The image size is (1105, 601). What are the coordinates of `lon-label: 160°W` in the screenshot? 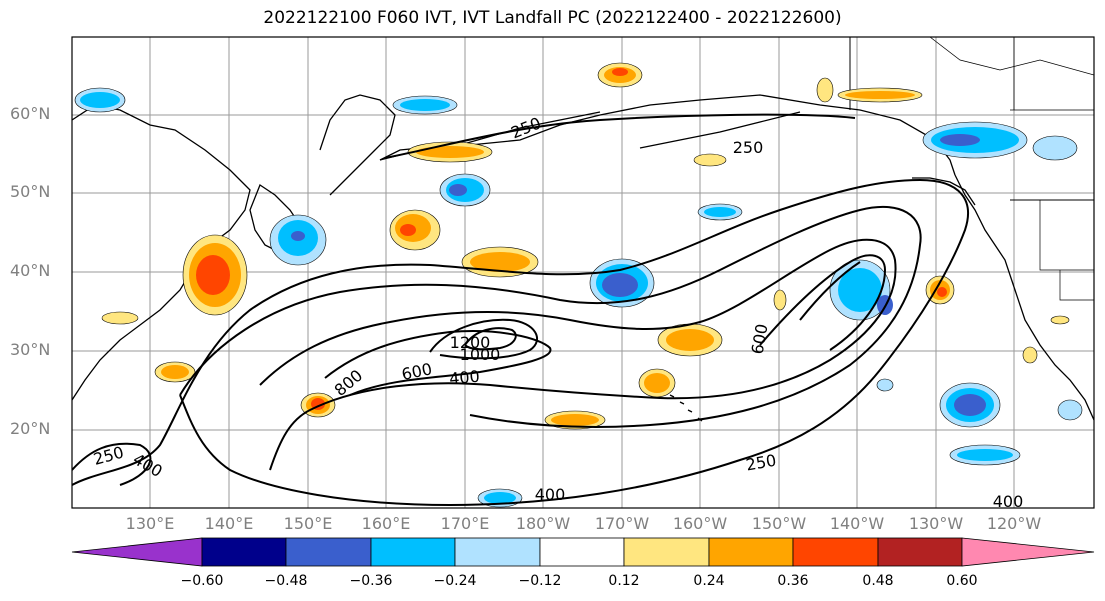 It's located at (700, 523).